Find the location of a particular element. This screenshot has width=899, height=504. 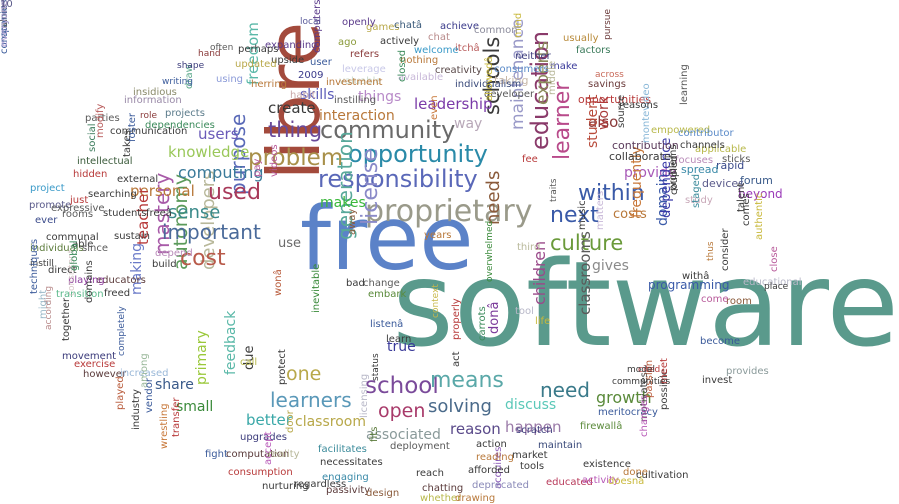

cloud-word-talent: talent is located at coordinates (741, 197).